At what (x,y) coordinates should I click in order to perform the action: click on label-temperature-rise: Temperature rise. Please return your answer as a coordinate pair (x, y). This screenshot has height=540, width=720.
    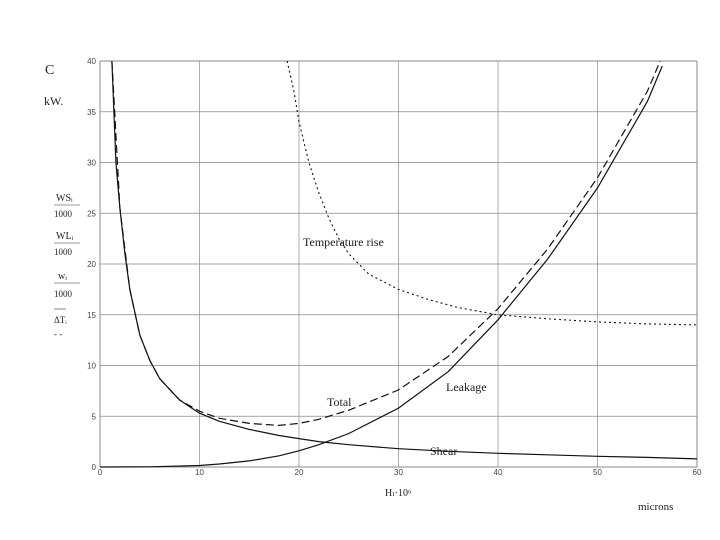
    Looking at the image, I should click on (343, 242).